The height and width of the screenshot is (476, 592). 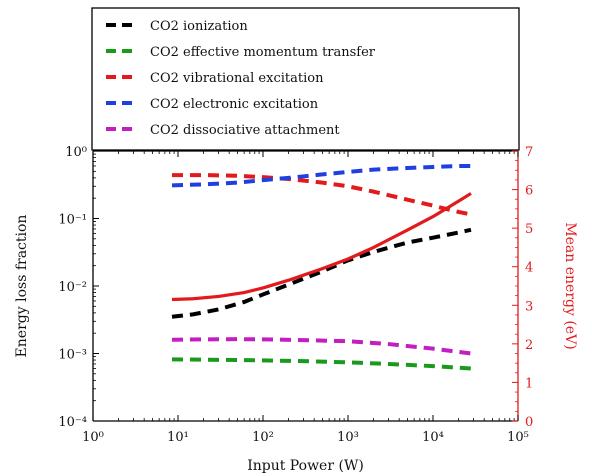 I want to click on y-tick-label-4: 10⁻⁴, so click(x=72, y=422).